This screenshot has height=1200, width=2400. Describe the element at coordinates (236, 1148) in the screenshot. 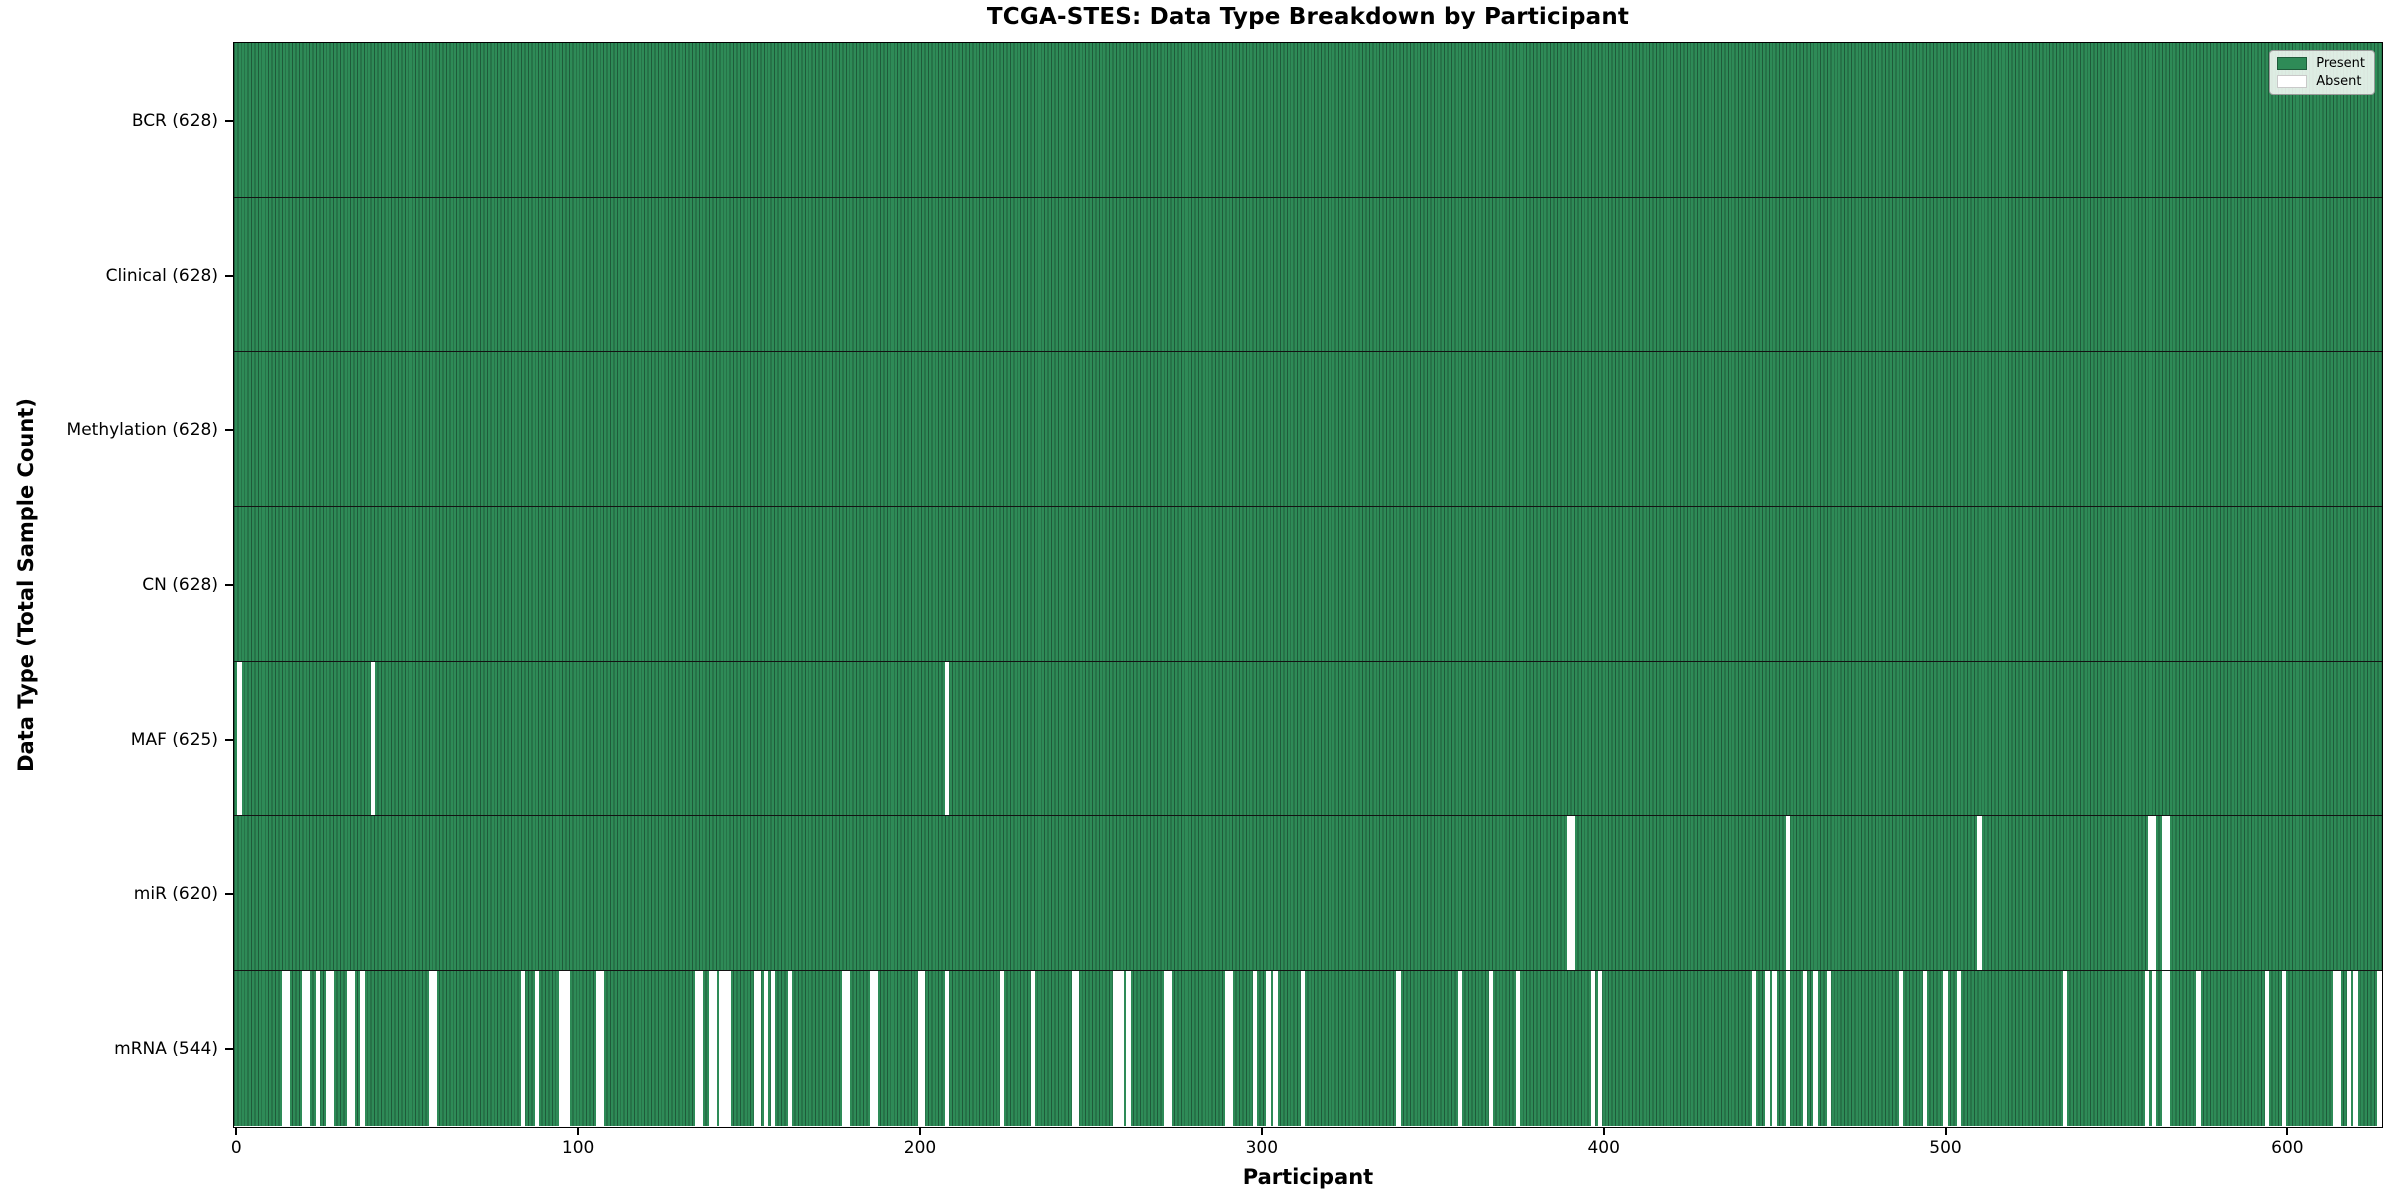

I see `x-tick-label: 0` at that location.